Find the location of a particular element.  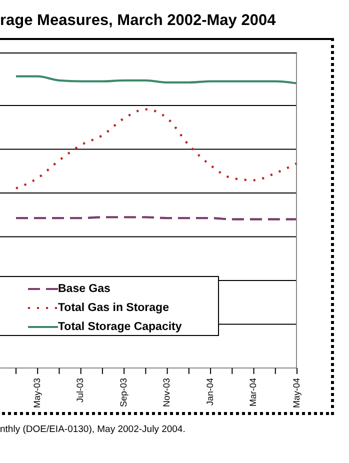

x-tick-label: Jan-04 is located at coordinates (209, 392).